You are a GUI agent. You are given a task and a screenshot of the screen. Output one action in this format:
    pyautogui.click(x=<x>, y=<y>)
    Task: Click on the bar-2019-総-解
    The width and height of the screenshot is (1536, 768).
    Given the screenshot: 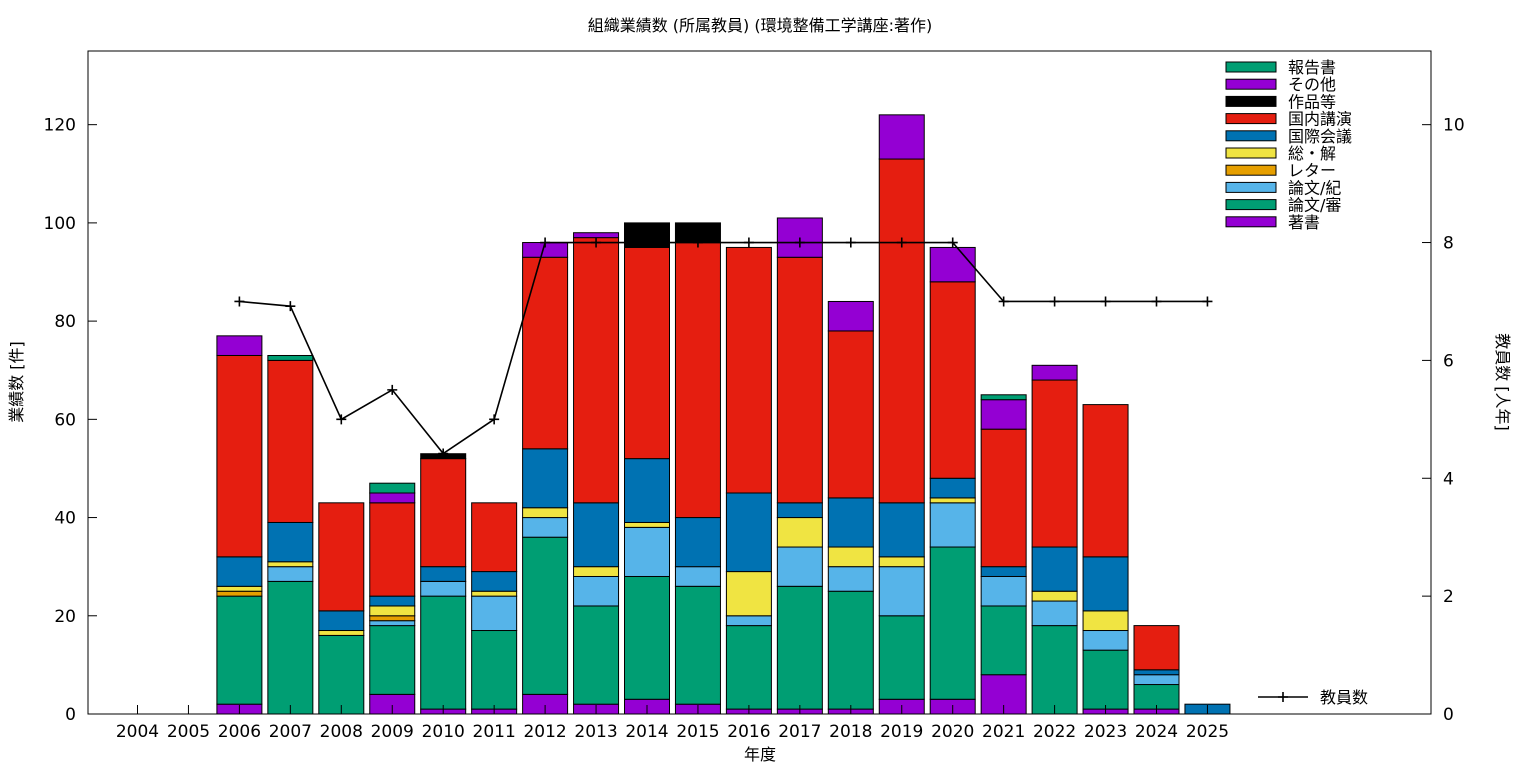 What is the action you would take?
    pyautogui.click(x=901, y=562)
    